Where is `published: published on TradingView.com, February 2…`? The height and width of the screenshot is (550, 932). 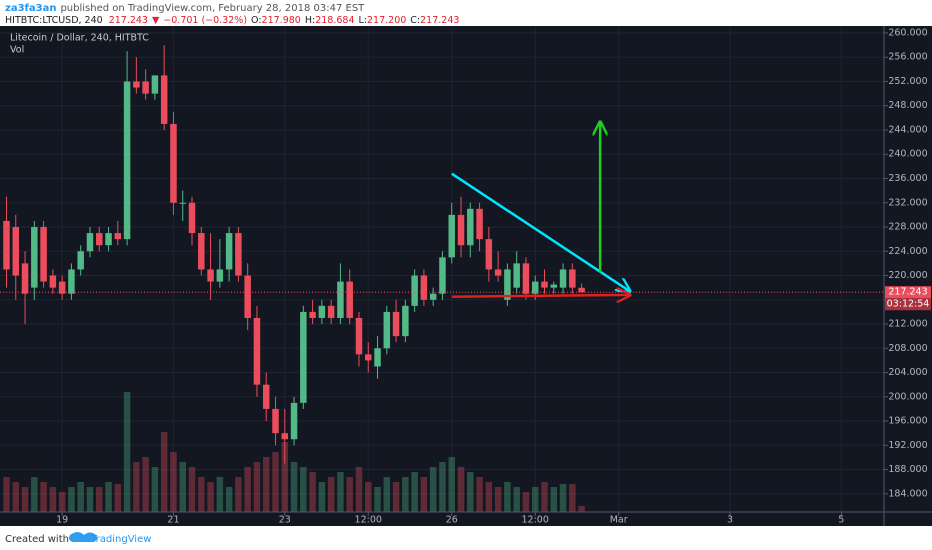
published: published on TradingView.com, February 2… is located at coordinates (212, 8).